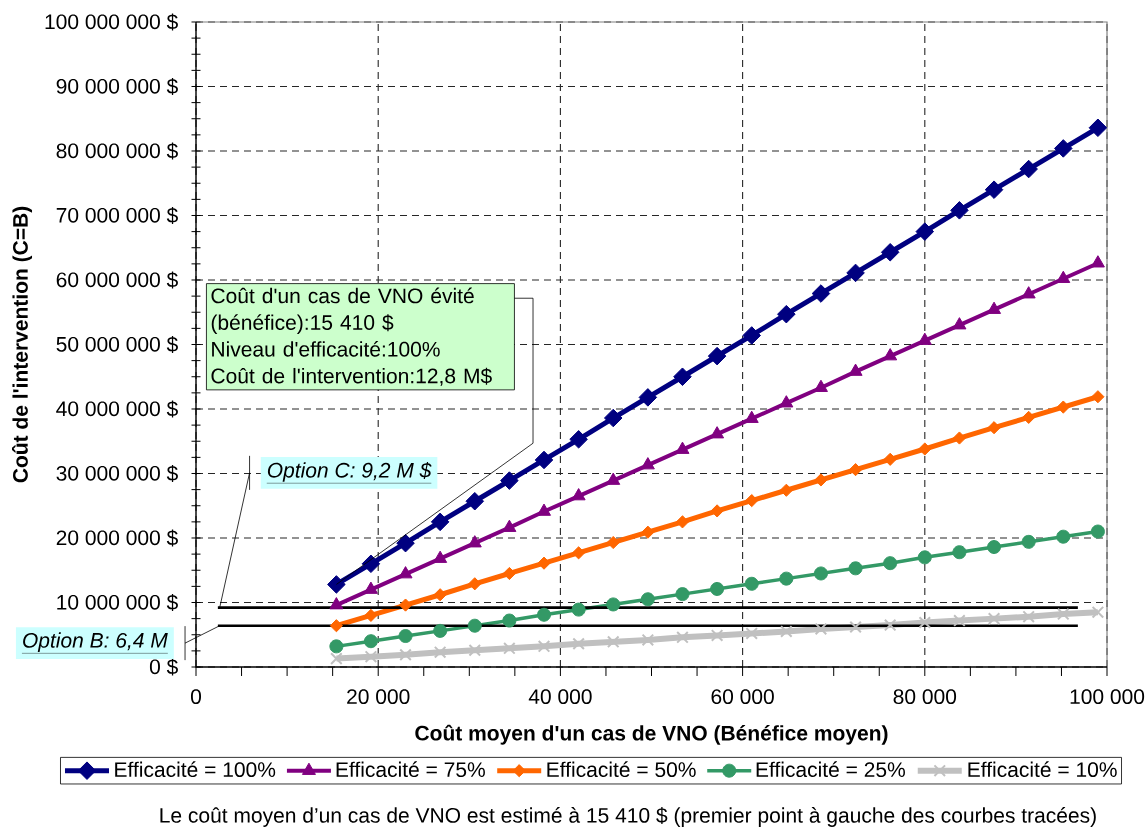 The width and height of the screenshot is (1147, 831). Describe the element at coordinates (326, 349) in the screenshot. I see `annotation: Niveau d'efficacité:100%` at that location.